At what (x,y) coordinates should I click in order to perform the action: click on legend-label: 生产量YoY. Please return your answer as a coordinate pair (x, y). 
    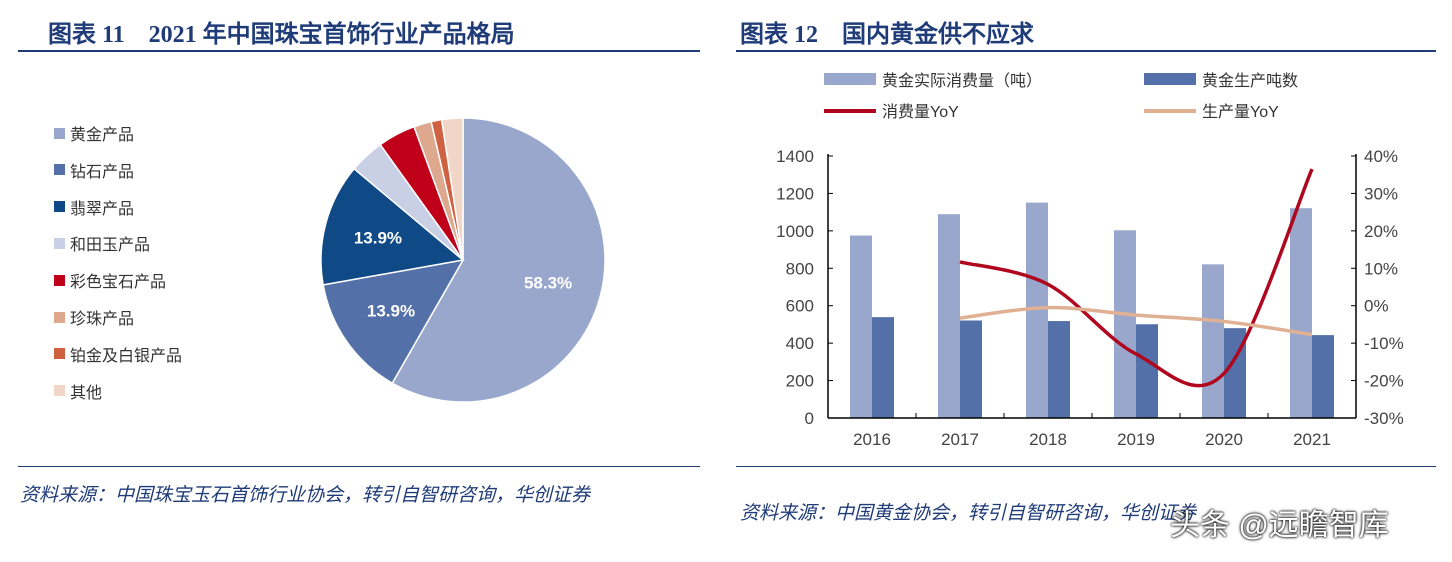
    Looking at the image, I should click on (1240, 112).